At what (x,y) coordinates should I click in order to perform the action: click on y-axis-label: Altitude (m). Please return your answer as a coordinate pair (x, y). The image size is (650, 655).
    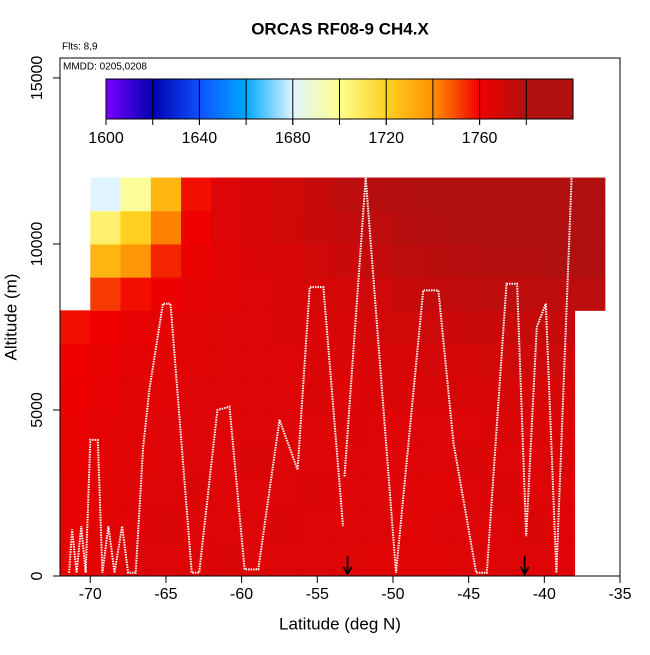
    Looking at the image, I should click on (10, 317).